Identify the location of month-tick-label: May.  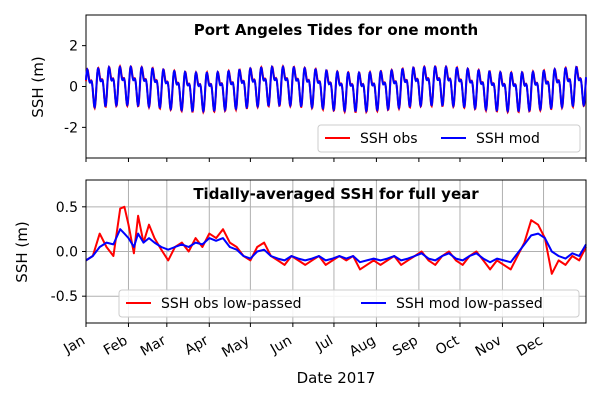
(235, 347).